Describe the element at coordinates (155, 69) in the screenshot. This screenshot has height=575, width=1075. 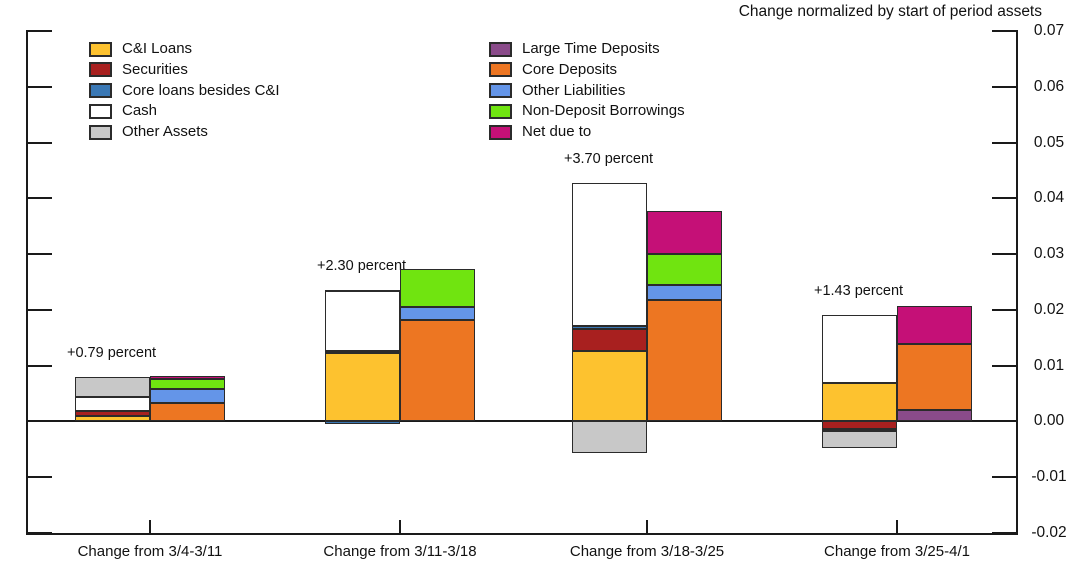
I see `legend-label: Securities` at that location.